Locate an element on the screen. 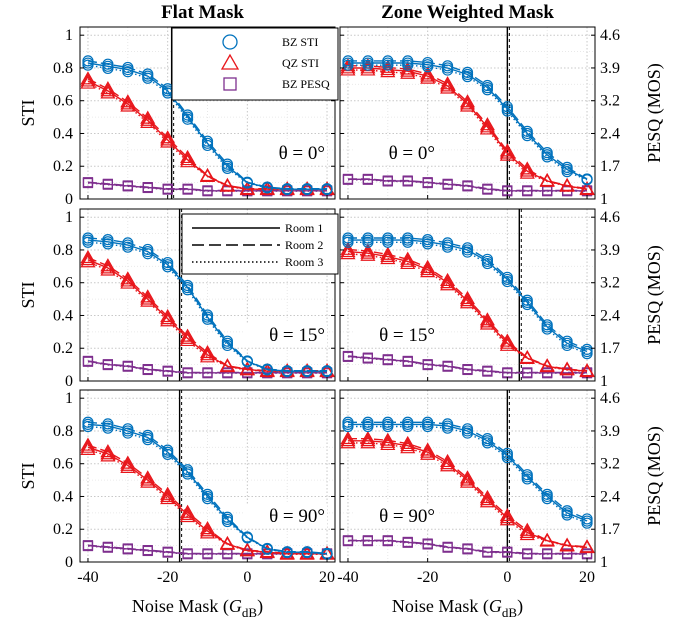  tick-label-y-right: 2.4 is located at coordinates (610, 496).